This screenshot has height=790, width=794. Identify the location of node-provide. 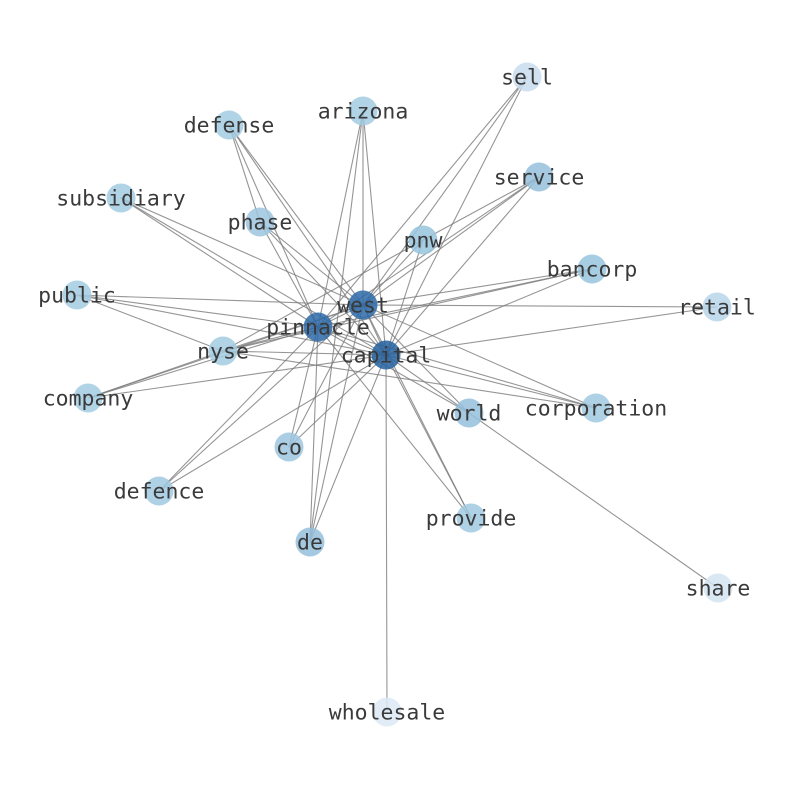
(471, 518).